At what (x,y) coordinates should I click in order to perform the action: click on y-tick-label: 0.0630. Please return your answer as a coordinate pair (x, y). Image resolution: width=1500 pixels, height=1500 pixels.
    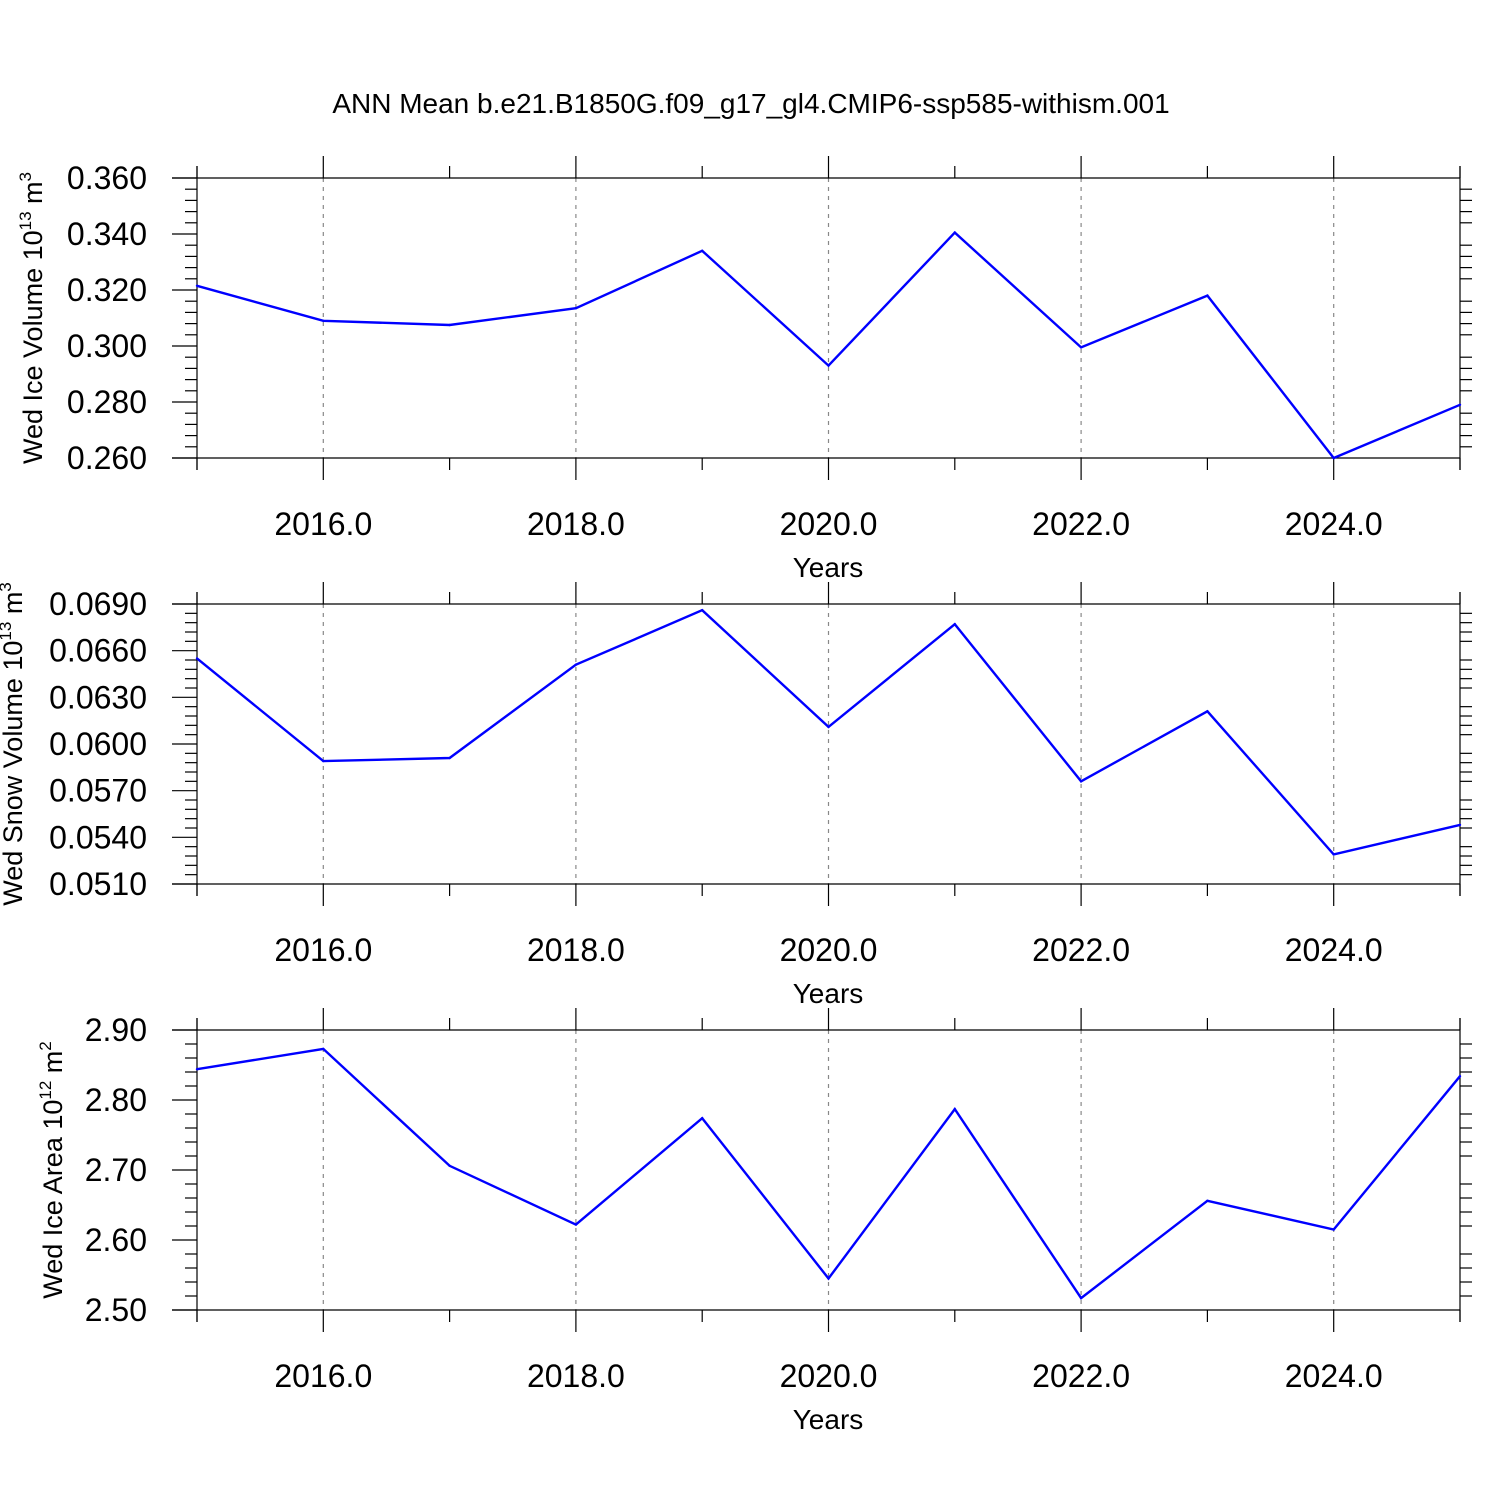
    Looking at the image, I should click on (98, 697).